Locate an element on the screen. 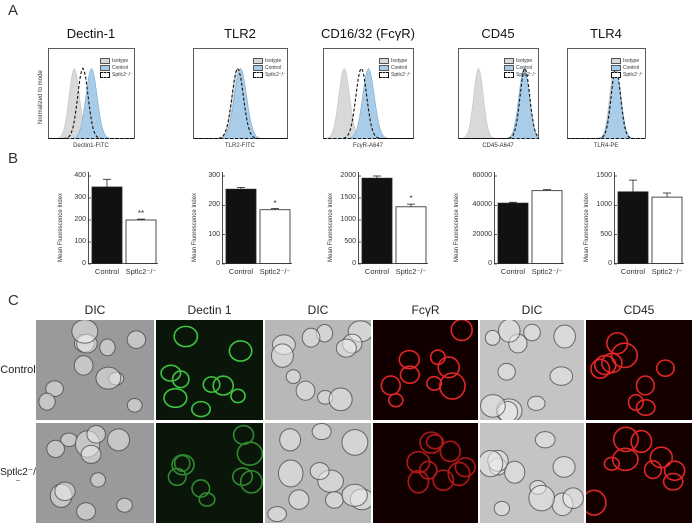 The height and width of the screenshot is (524, 692). legend-entry: Sptlc2⁻/⁻ is located at coordinates (395, 75).